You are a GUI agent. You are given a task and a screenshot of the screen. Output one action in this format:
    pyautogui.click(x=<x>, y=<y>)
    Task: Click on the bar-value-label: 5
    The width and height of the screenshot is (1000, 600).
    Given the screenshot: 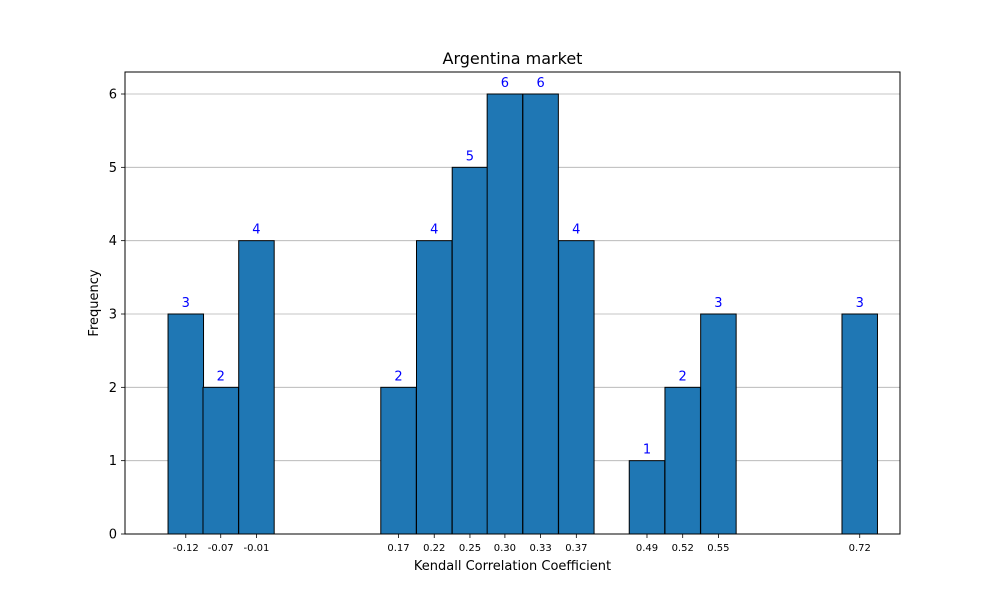 What is the action you would take?
    pyautogui.click(x=470, y=156)
    